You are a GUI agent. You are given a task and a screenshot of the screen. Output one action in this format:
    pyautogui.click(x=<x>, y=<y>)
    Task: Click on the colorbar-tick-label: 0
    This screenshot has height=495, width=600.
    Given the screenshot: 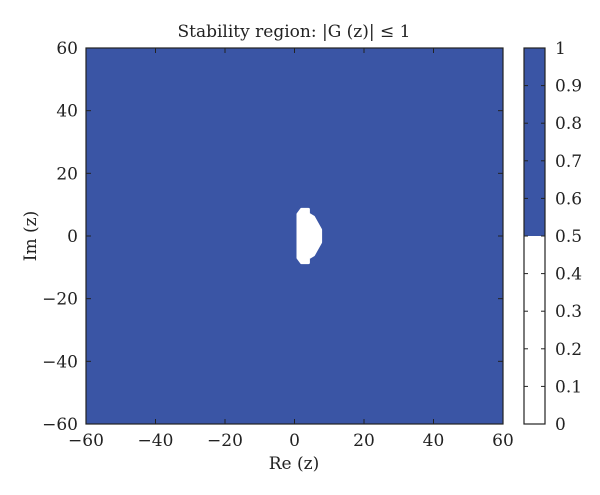 What is the action you would take?
    pyautogui.click(x=560, y=425)
    